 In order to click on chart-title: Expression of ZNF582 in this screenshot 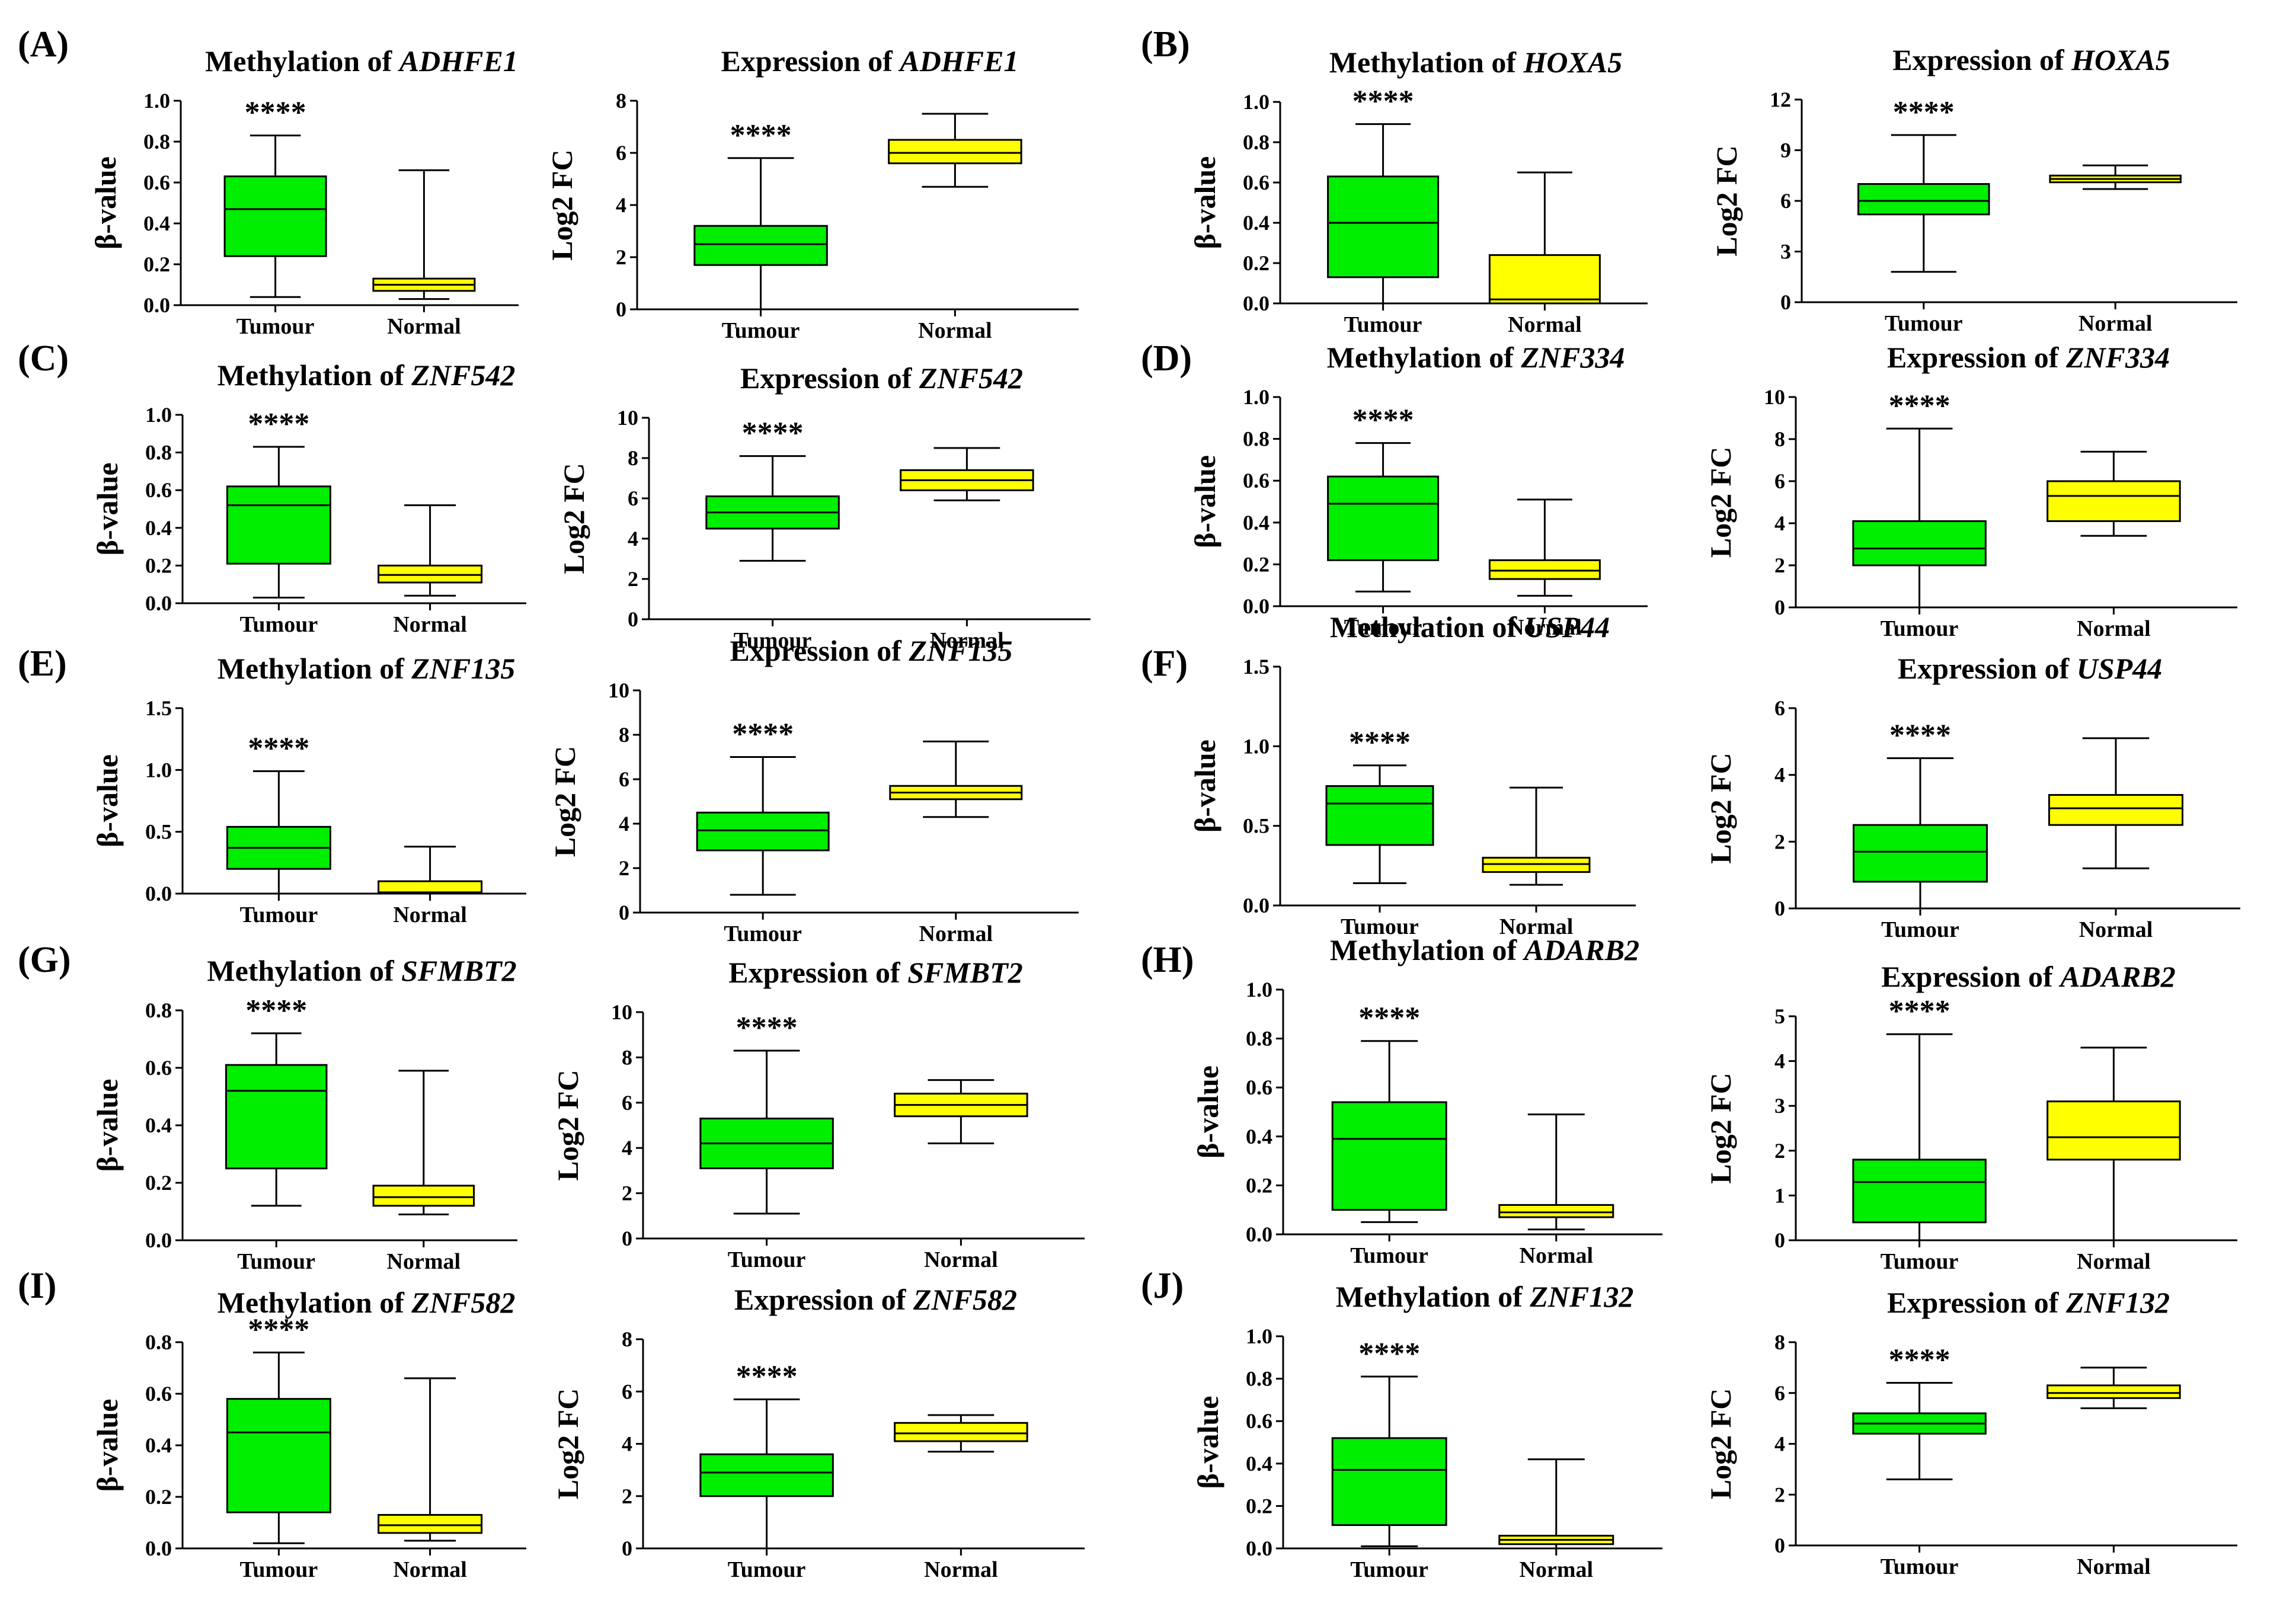, I will do `click(876, 1299)`.